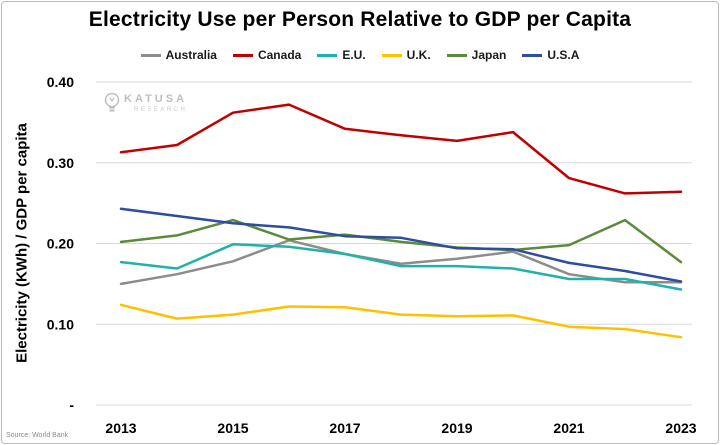  What do you see at coordinates (401, 321) in the screenshot?
I see `series-line-uk` at bounding box center [401, 321].